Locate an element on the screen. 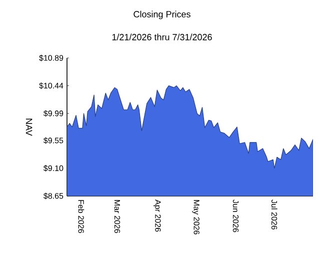 This screenshot has height=267, width=324. y-tick-label: $10.89 is located at coordinates (51, 58).